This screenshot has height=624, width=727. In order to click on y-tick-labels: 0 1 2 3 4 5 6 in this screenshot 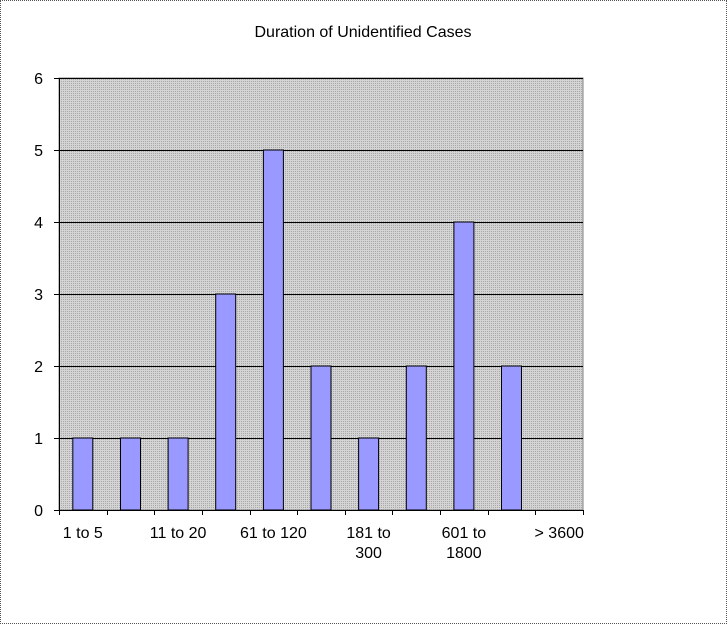, I will do `click(38, 295)`.